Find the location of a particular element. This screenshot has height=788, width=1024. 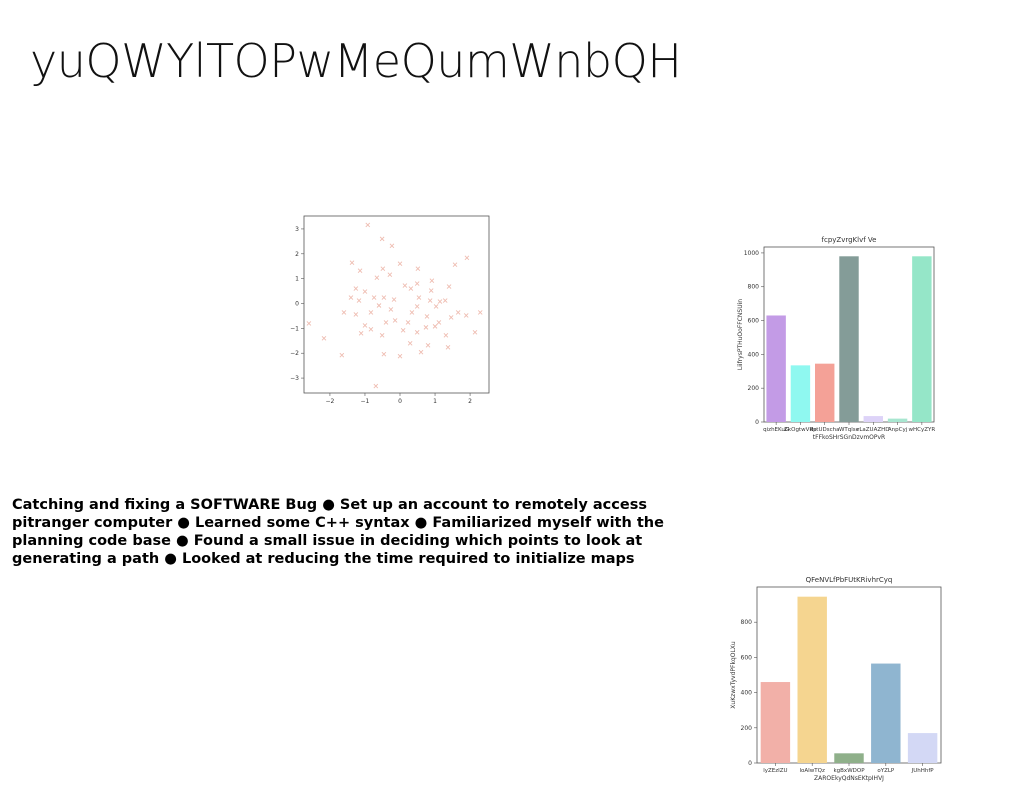

y-tick-label: 3 is located at coordinates (297, 229).